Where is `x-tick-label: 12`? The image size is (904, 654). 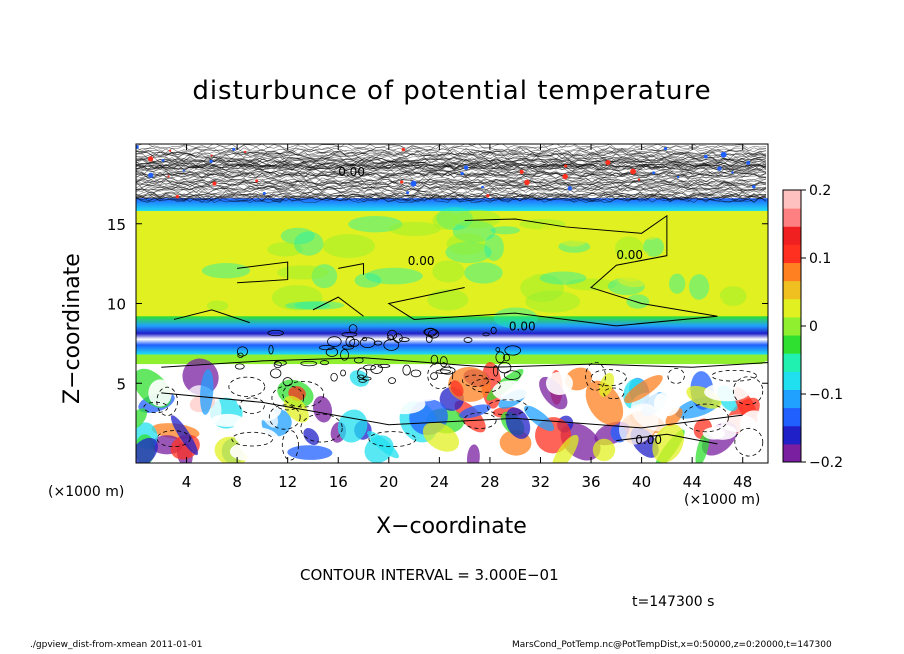 x-tick-label: 12 is located at coordinates (287, 482).